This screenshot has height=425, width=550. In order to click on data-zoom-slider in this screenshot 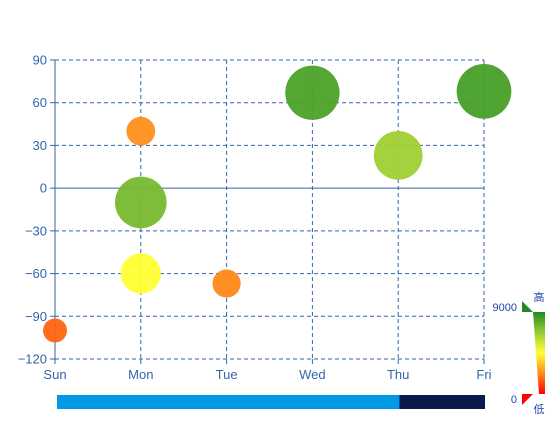, I will do `click(271, 402)`.